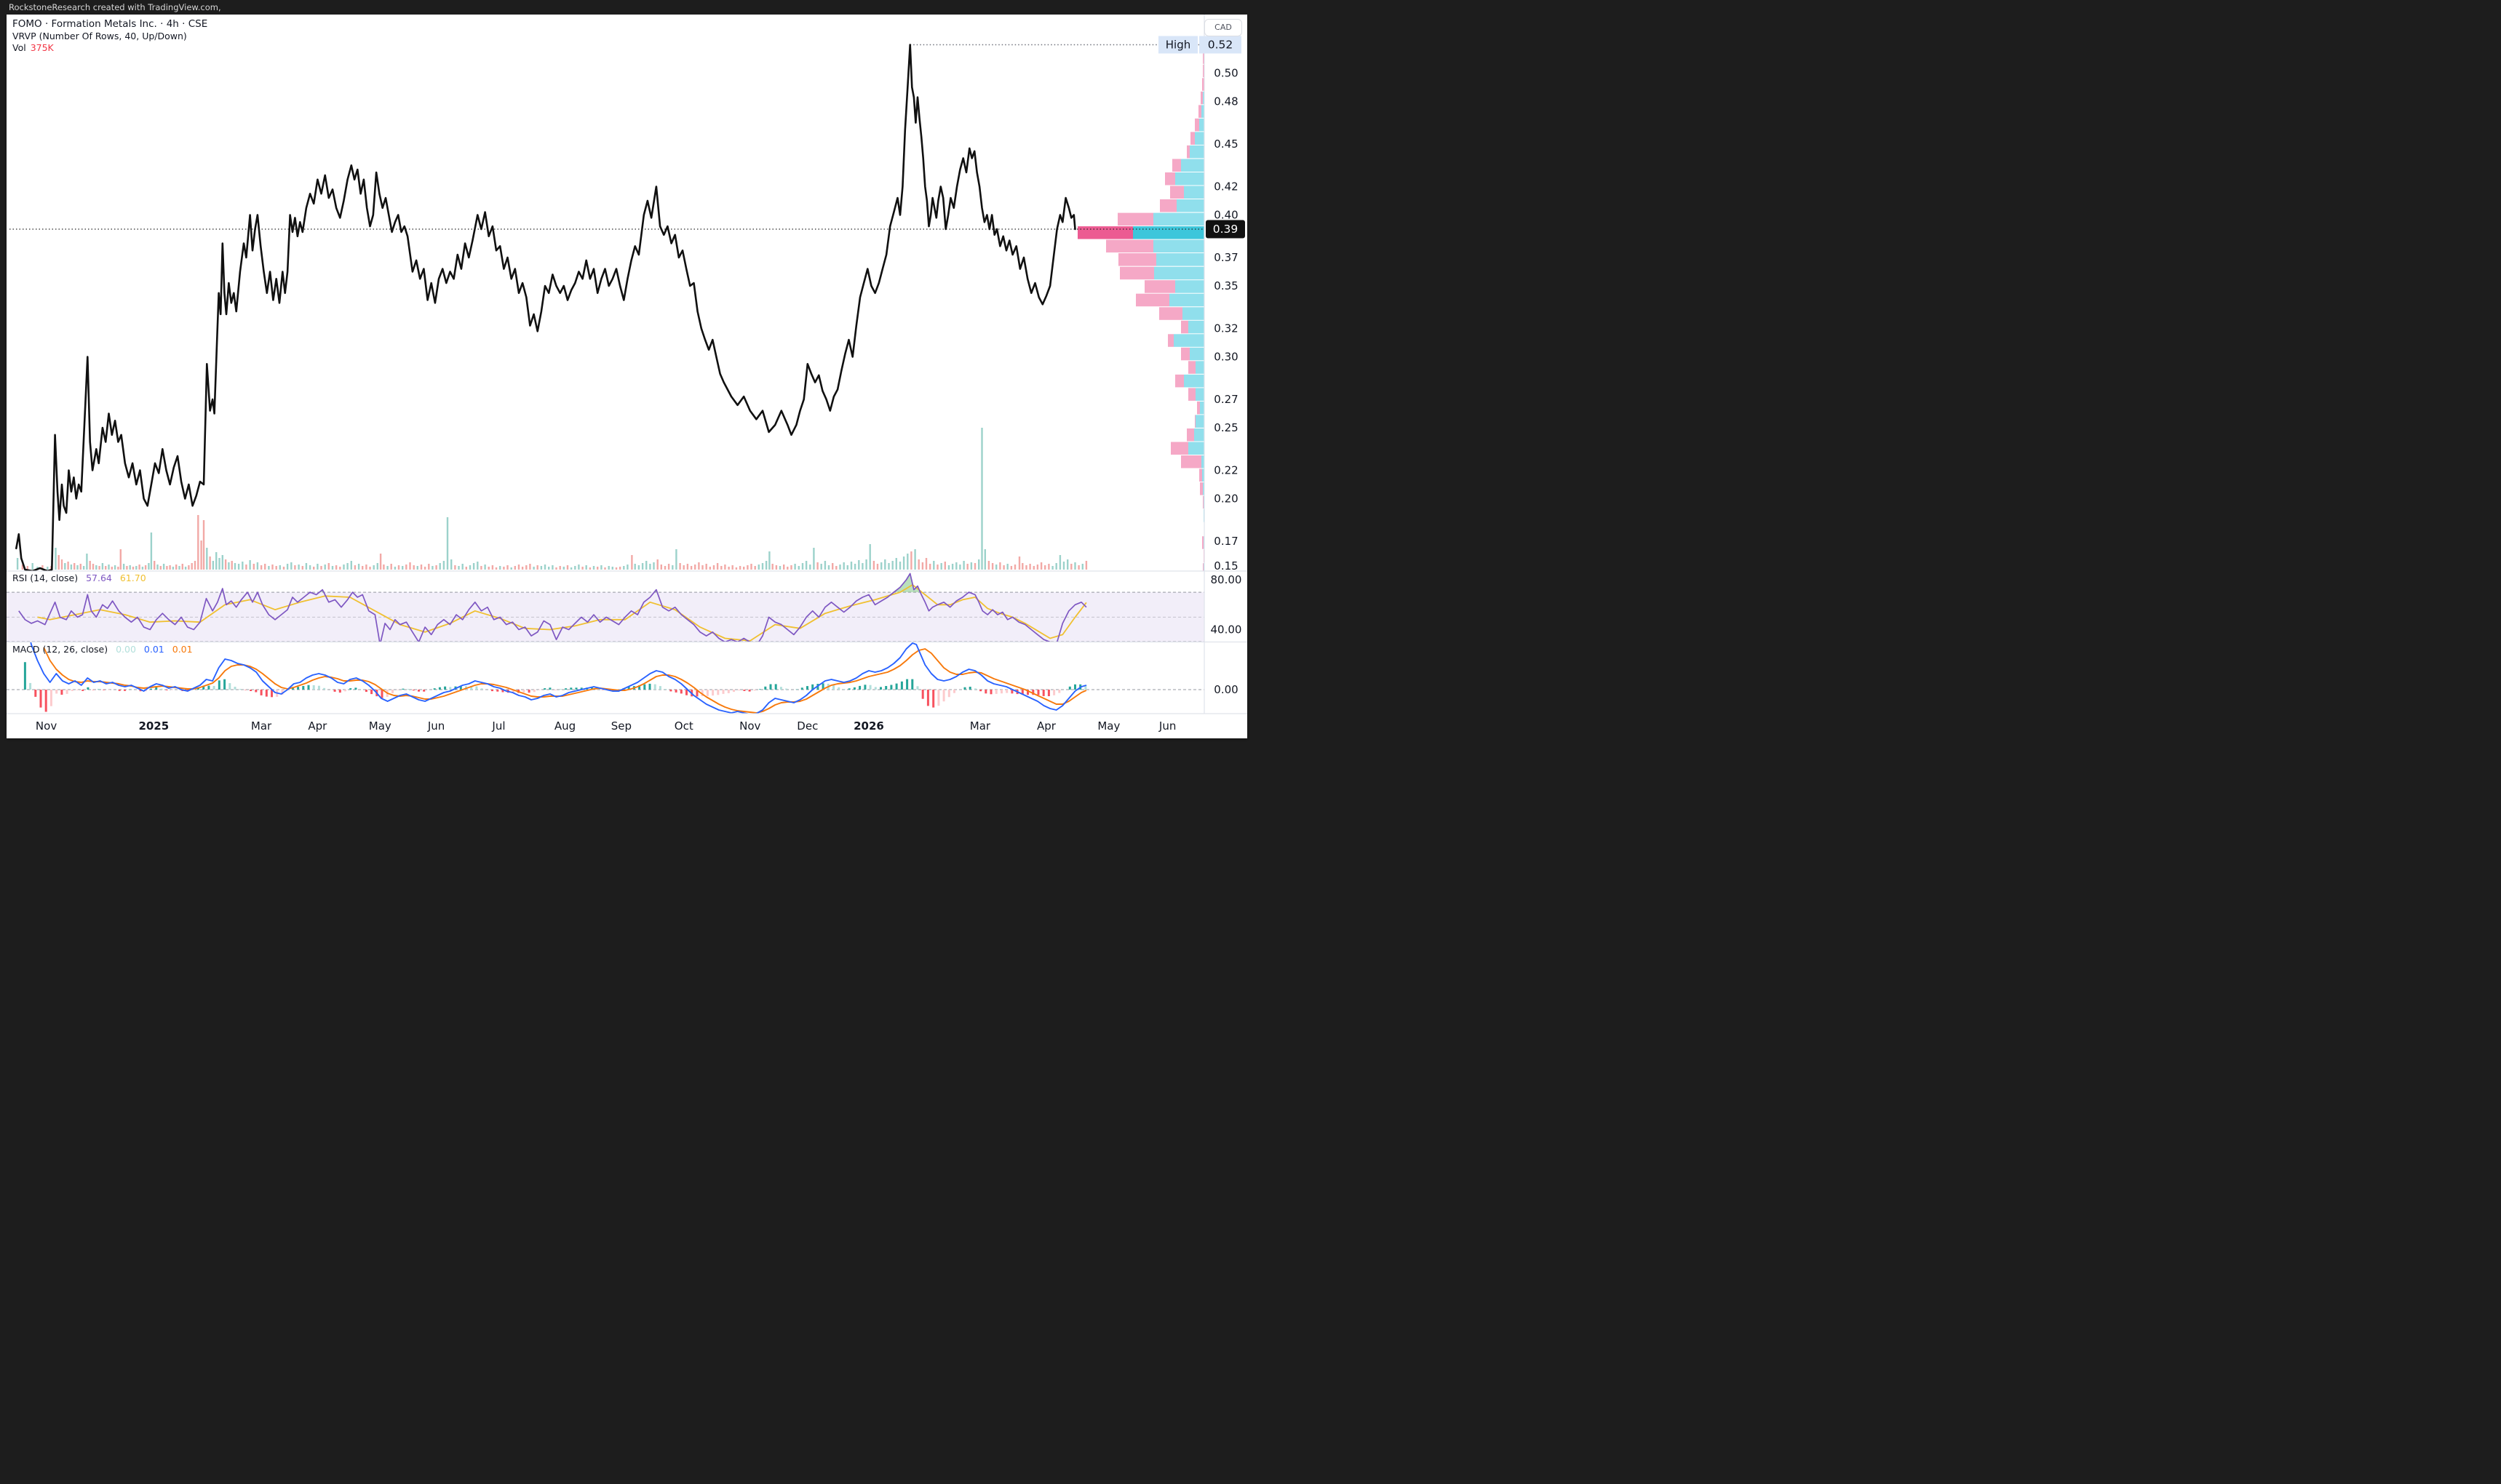 The height and width of the screenshot is (1484, 2501). Describe the element at coordinates (79, 578) in the screenshot. I see `rsi-legend: RSI (14, close) 57.64 61.70` at that location.